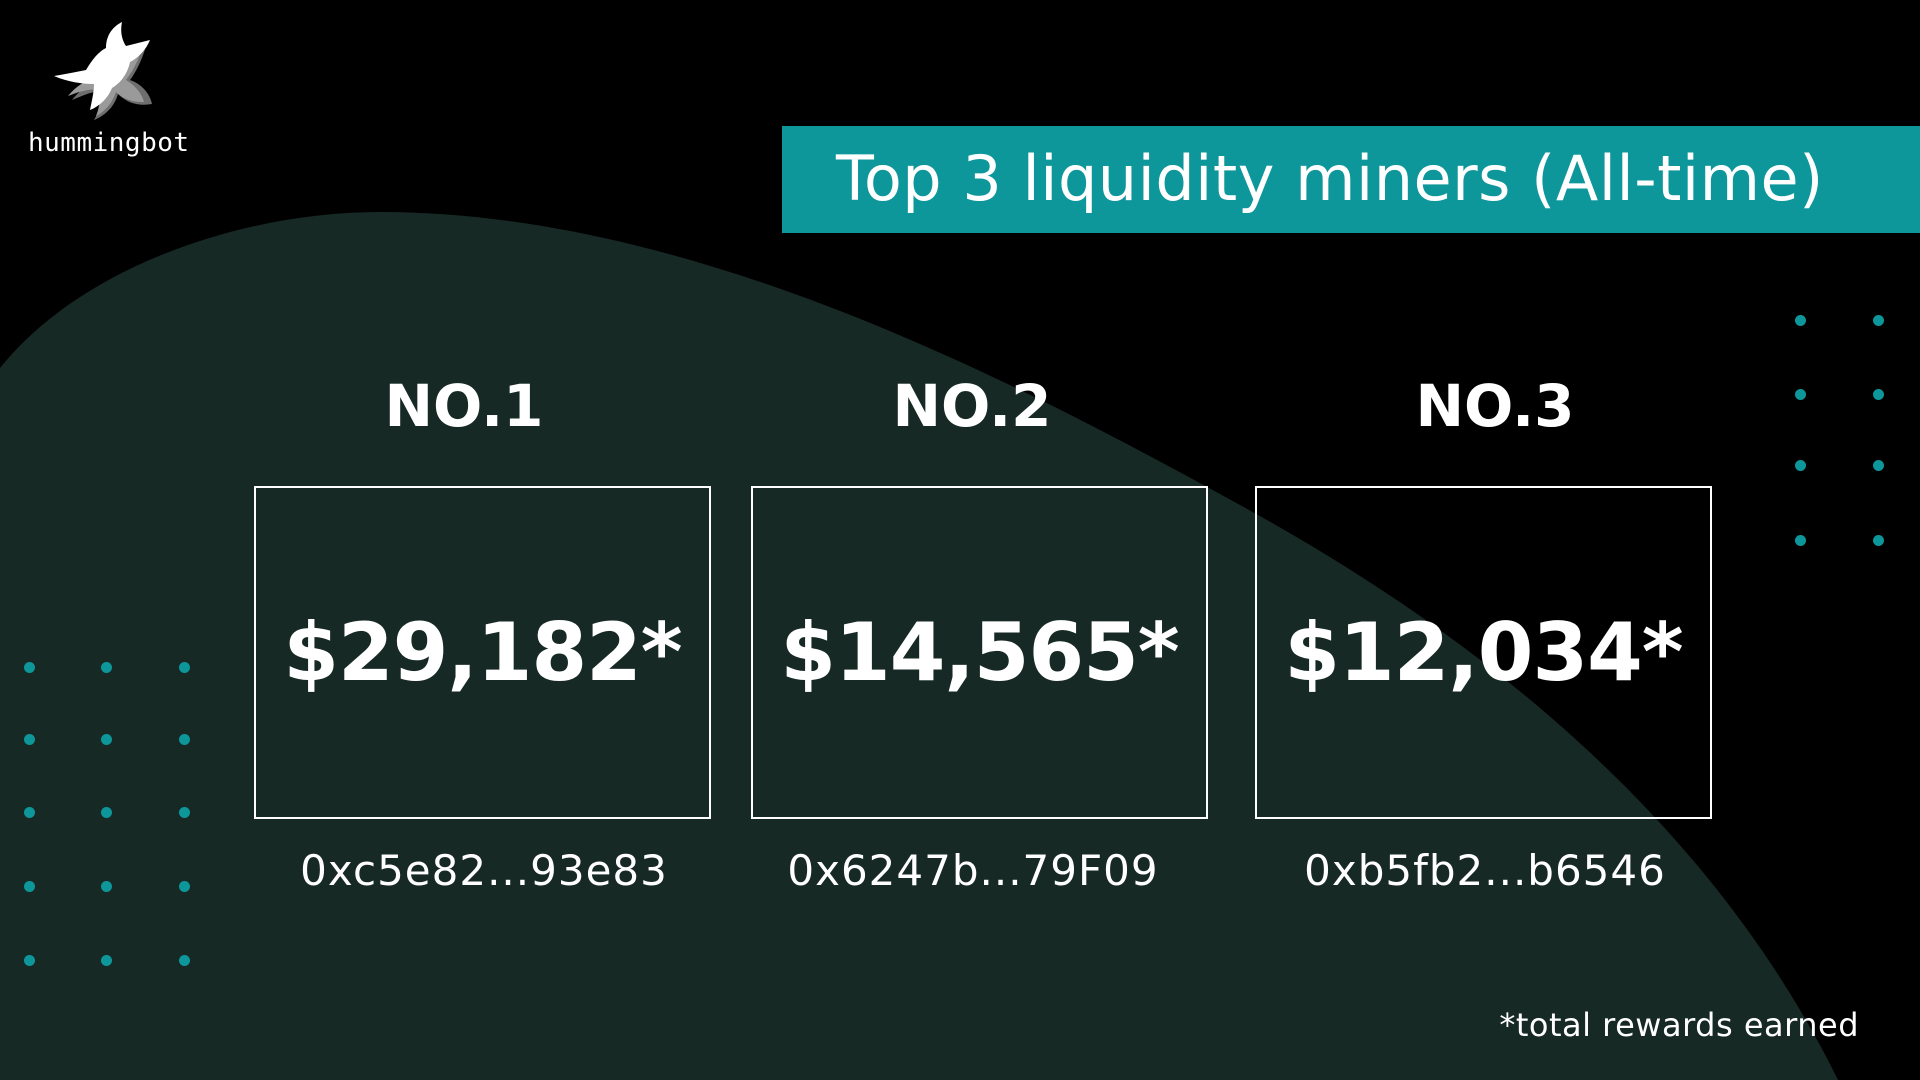 This screenshot has height=1080, width=1920. Describe the element at coordinates (973, 870) in the screenshot. I see `wallet-address-2: 0x6247b...79F09` at that location.